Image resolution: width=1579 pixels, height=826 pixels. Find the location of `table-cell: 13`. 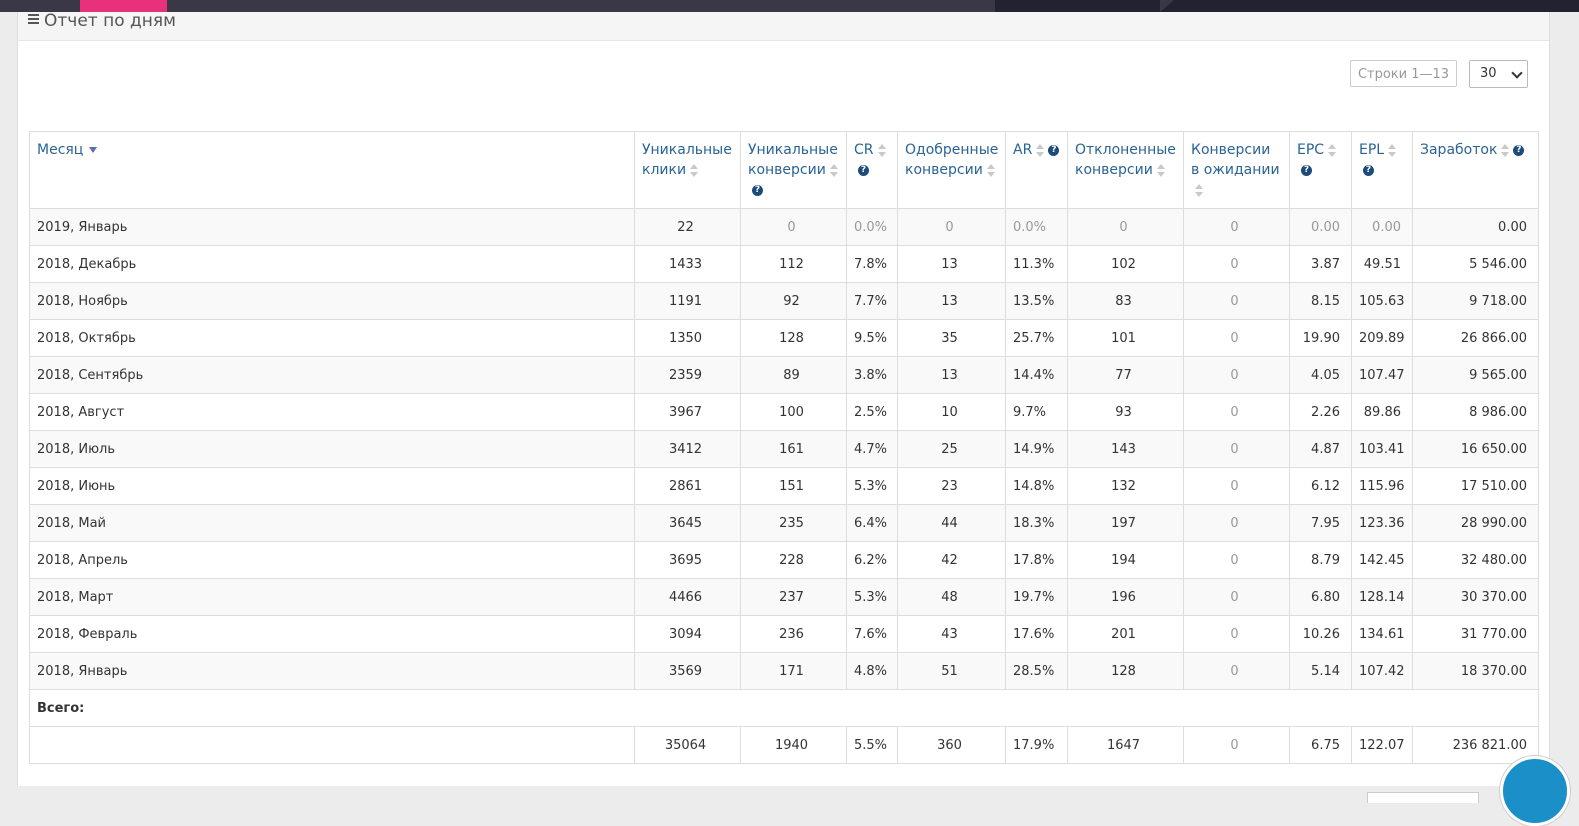

table-cell: 13 is located at coordinates (951, 264).